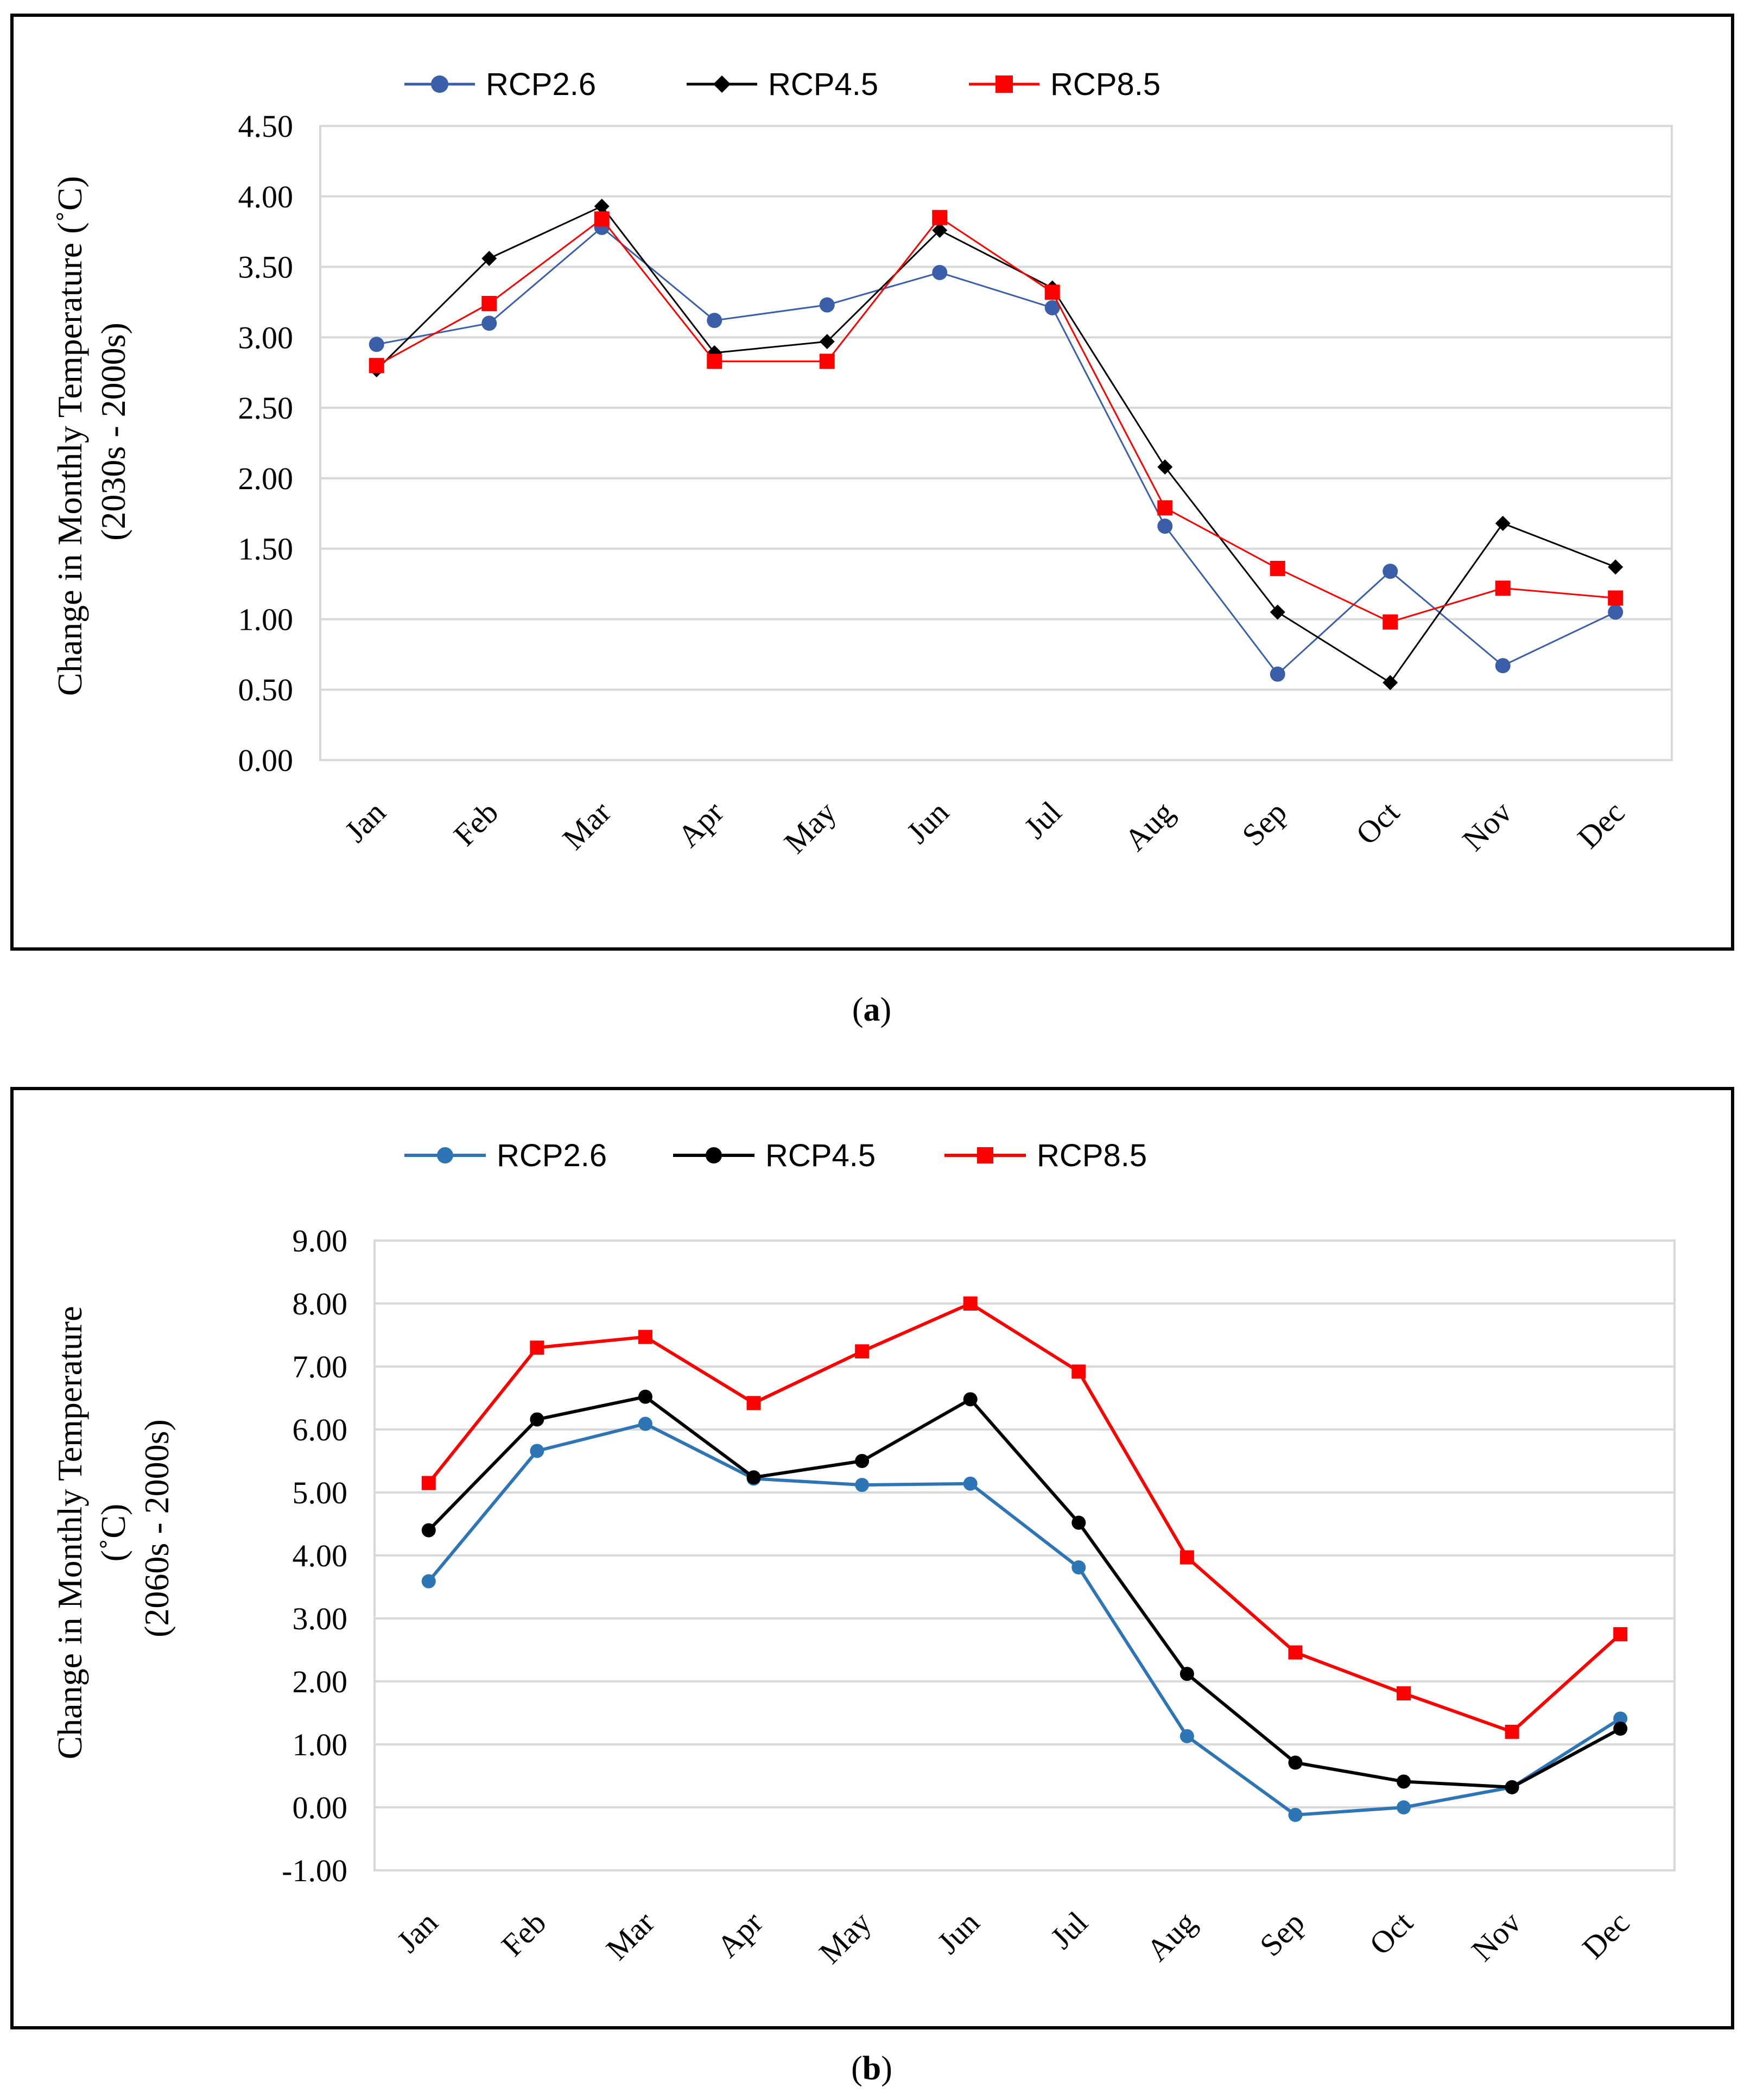 The height and width of the screenshot is (2100, 1744). I want to click on chart-a-x-tick-label: Apr, so click(701, 824).